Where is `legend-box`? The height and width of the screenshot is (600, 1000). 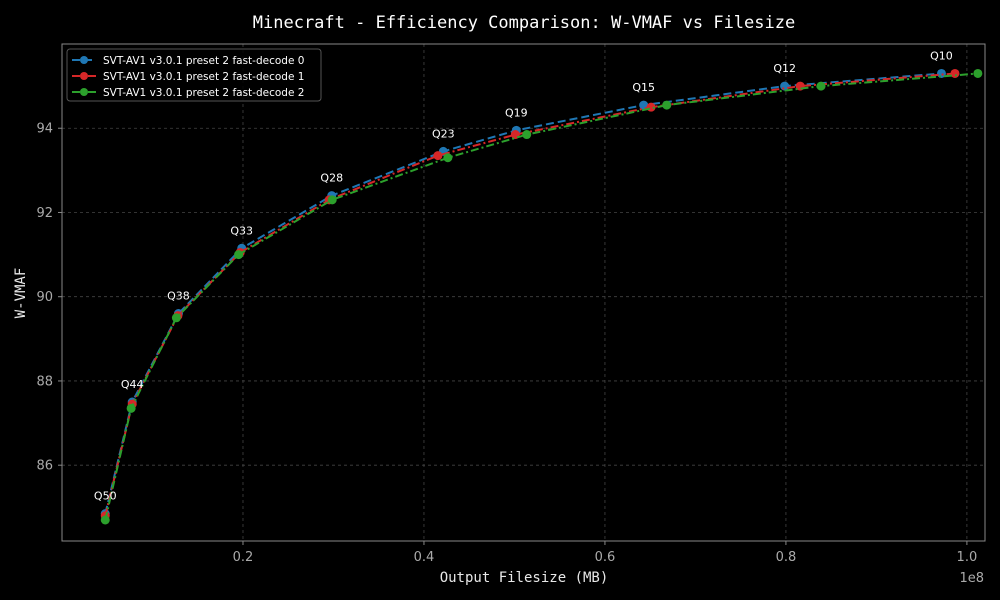
legend-box is located at coordinates (194, 75).